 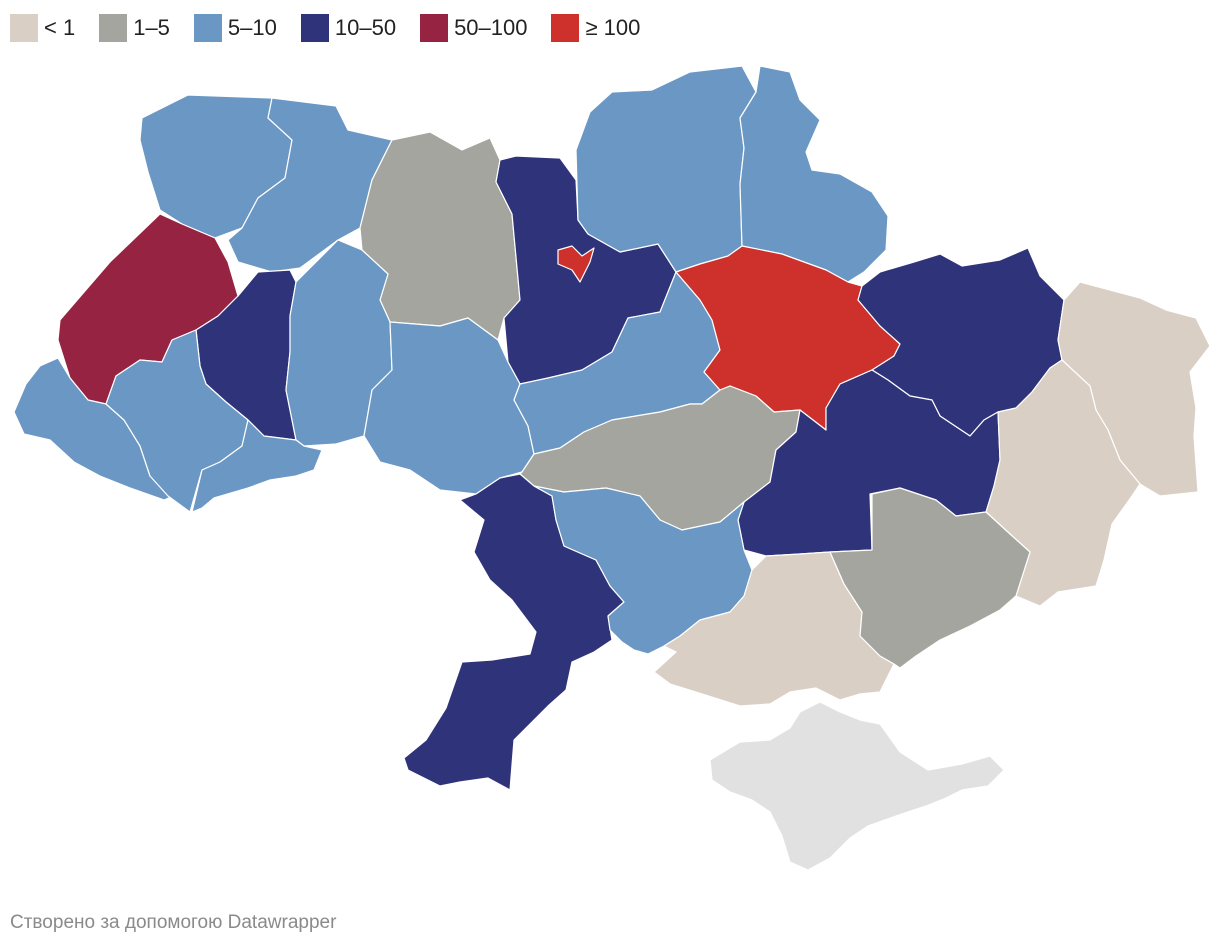 I want to click on region-chernihiv, so click(x=666, y=169).